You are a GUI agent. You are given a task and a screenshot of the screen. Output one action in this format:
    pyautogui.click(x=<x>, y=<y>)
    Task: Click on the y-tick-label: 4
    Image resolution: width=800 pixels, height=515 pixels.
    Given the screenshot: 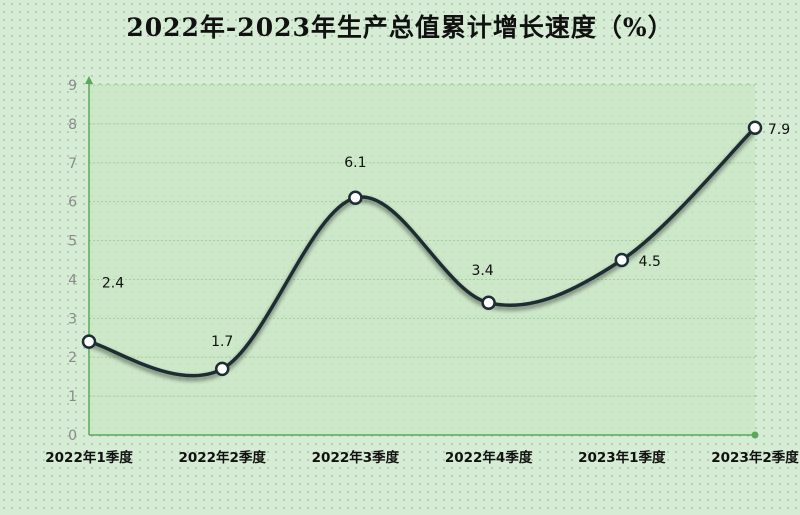 What is the action you would take?
    pyautogui.click(x=72, y=280)
    